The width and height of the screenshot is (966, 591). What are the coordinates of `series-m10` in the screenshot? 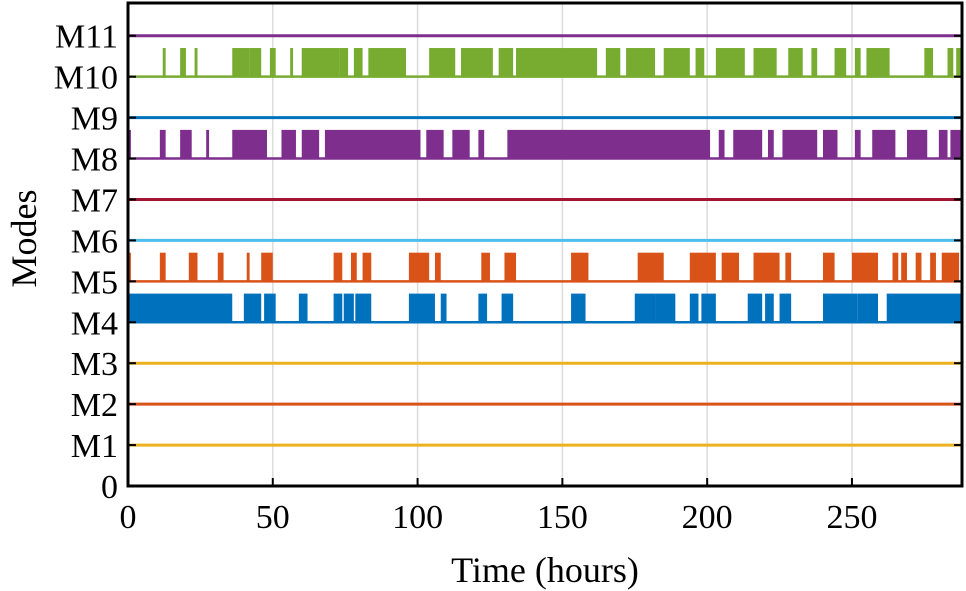 It's located at (545, 63).